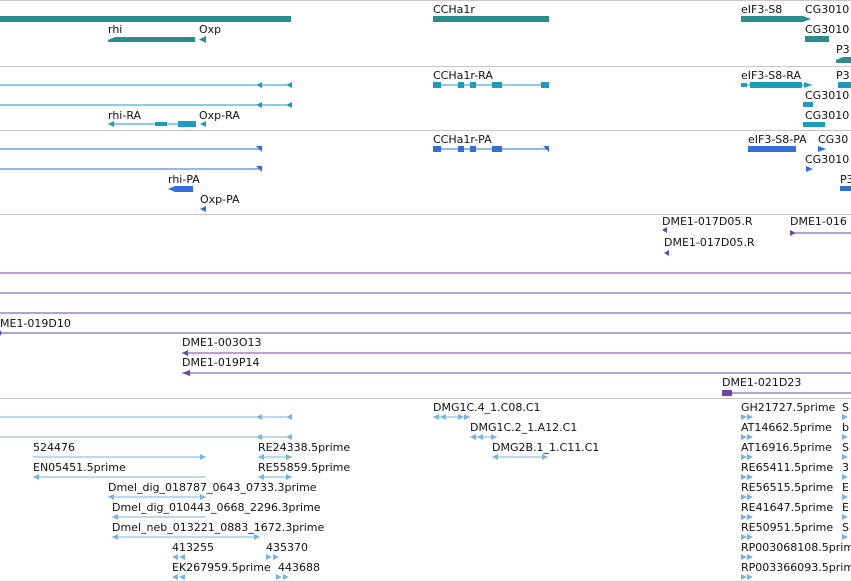 The image size is (851, 582). Describe the element at coordinates (523, 427) in the screenshot. I see `est-label: DMG1C.2_1.A12.C1` at that location.